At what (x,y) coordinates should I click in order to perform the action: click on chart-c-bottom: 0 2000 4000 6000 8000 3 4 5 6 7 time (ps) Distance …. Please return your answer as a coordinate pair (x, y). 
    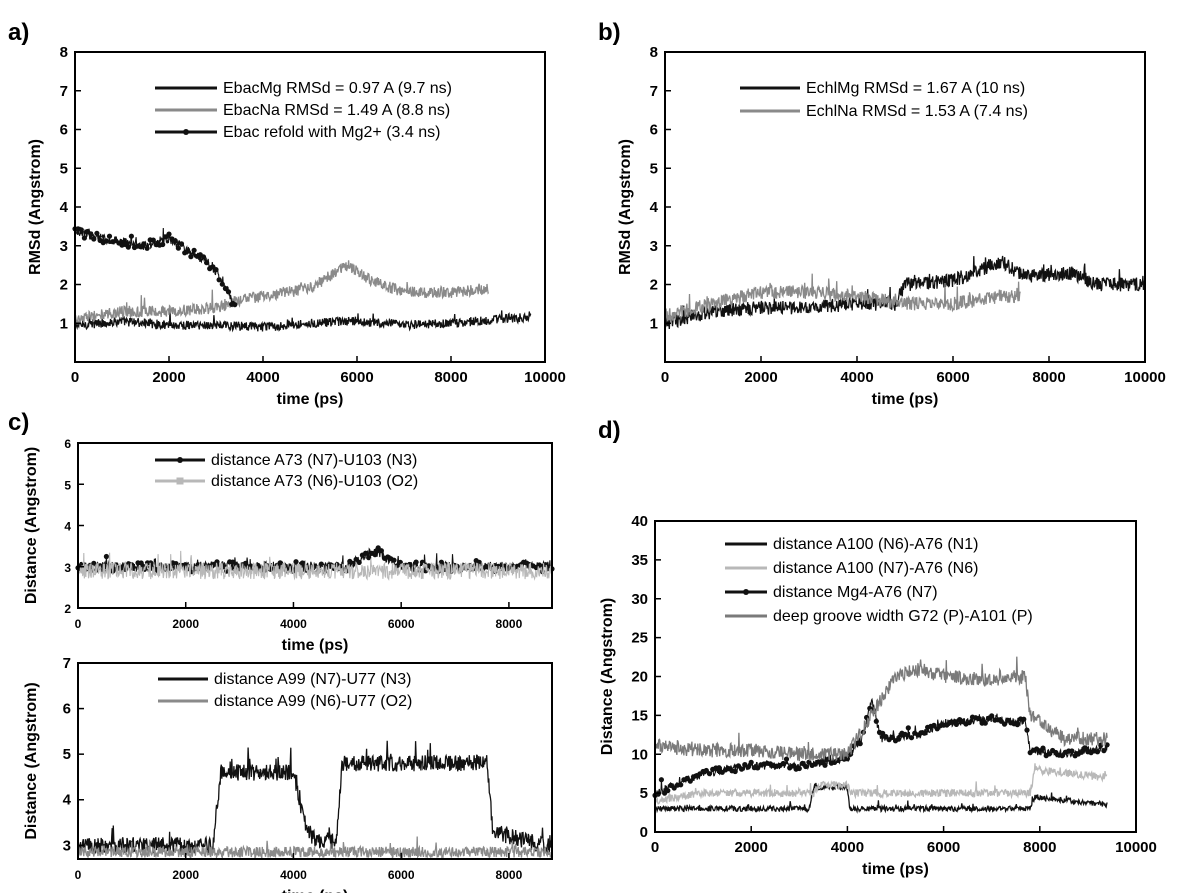
    Looking at the image, I should click on (288, 774).